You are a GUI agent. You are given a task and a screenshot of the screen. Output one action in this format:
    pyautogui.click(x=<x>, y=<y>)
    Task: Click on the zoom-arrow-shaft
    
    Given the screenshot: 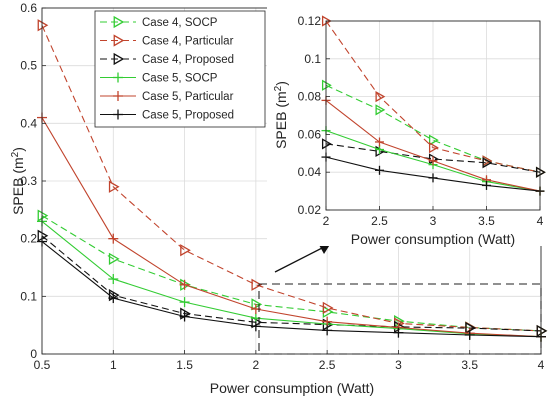 What is the action you would take?
    pyautogui.click(x=300, y=259)
    